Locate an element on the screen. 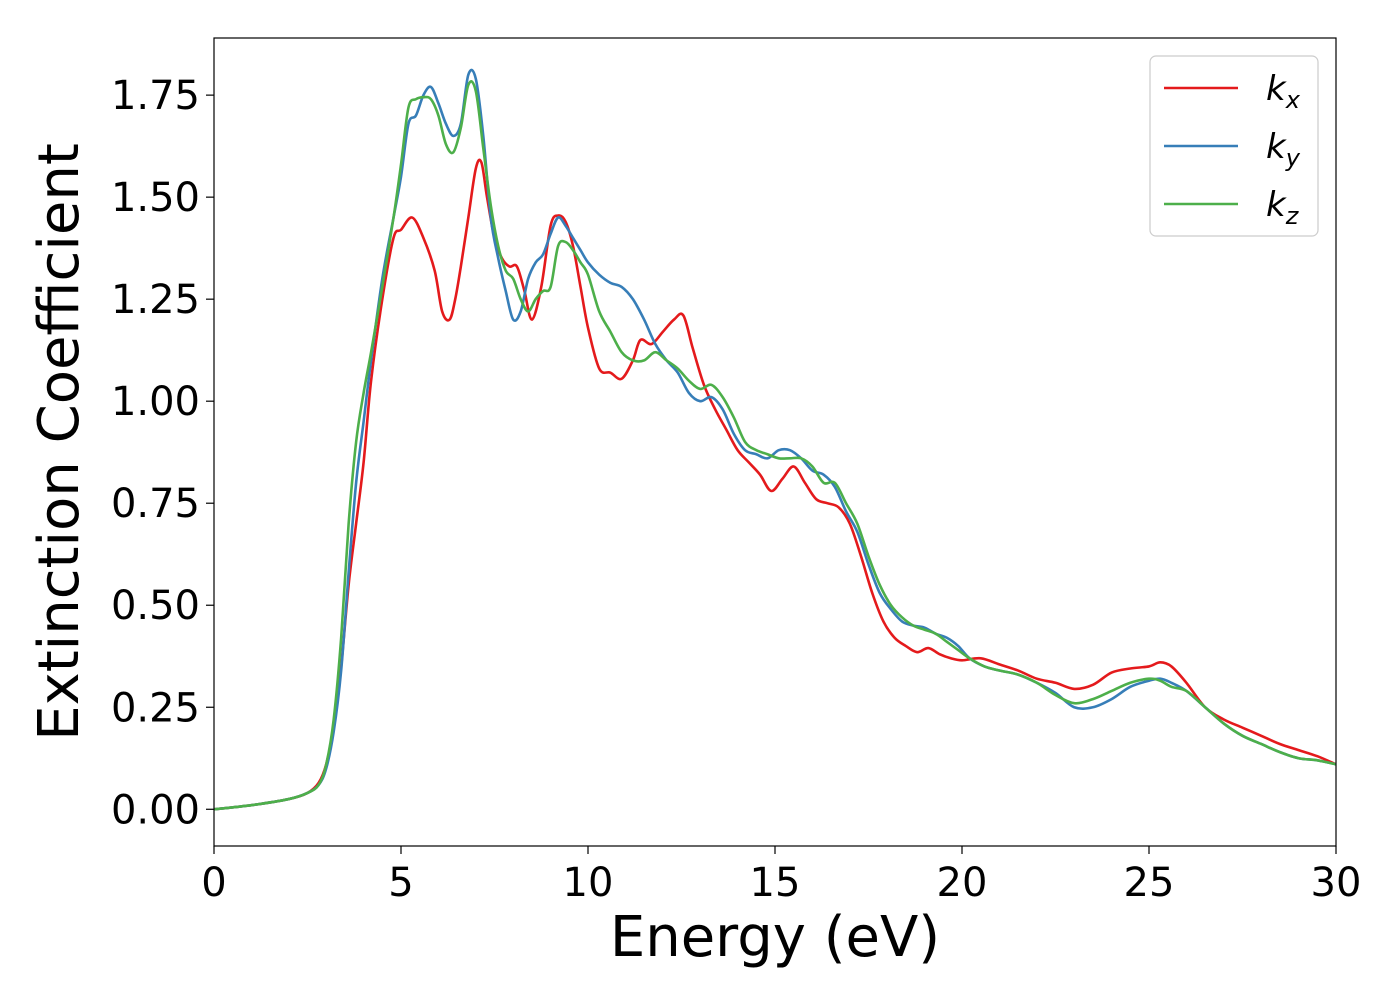  legend-entries: kx ky kz is located at coordinates (1232, 149).